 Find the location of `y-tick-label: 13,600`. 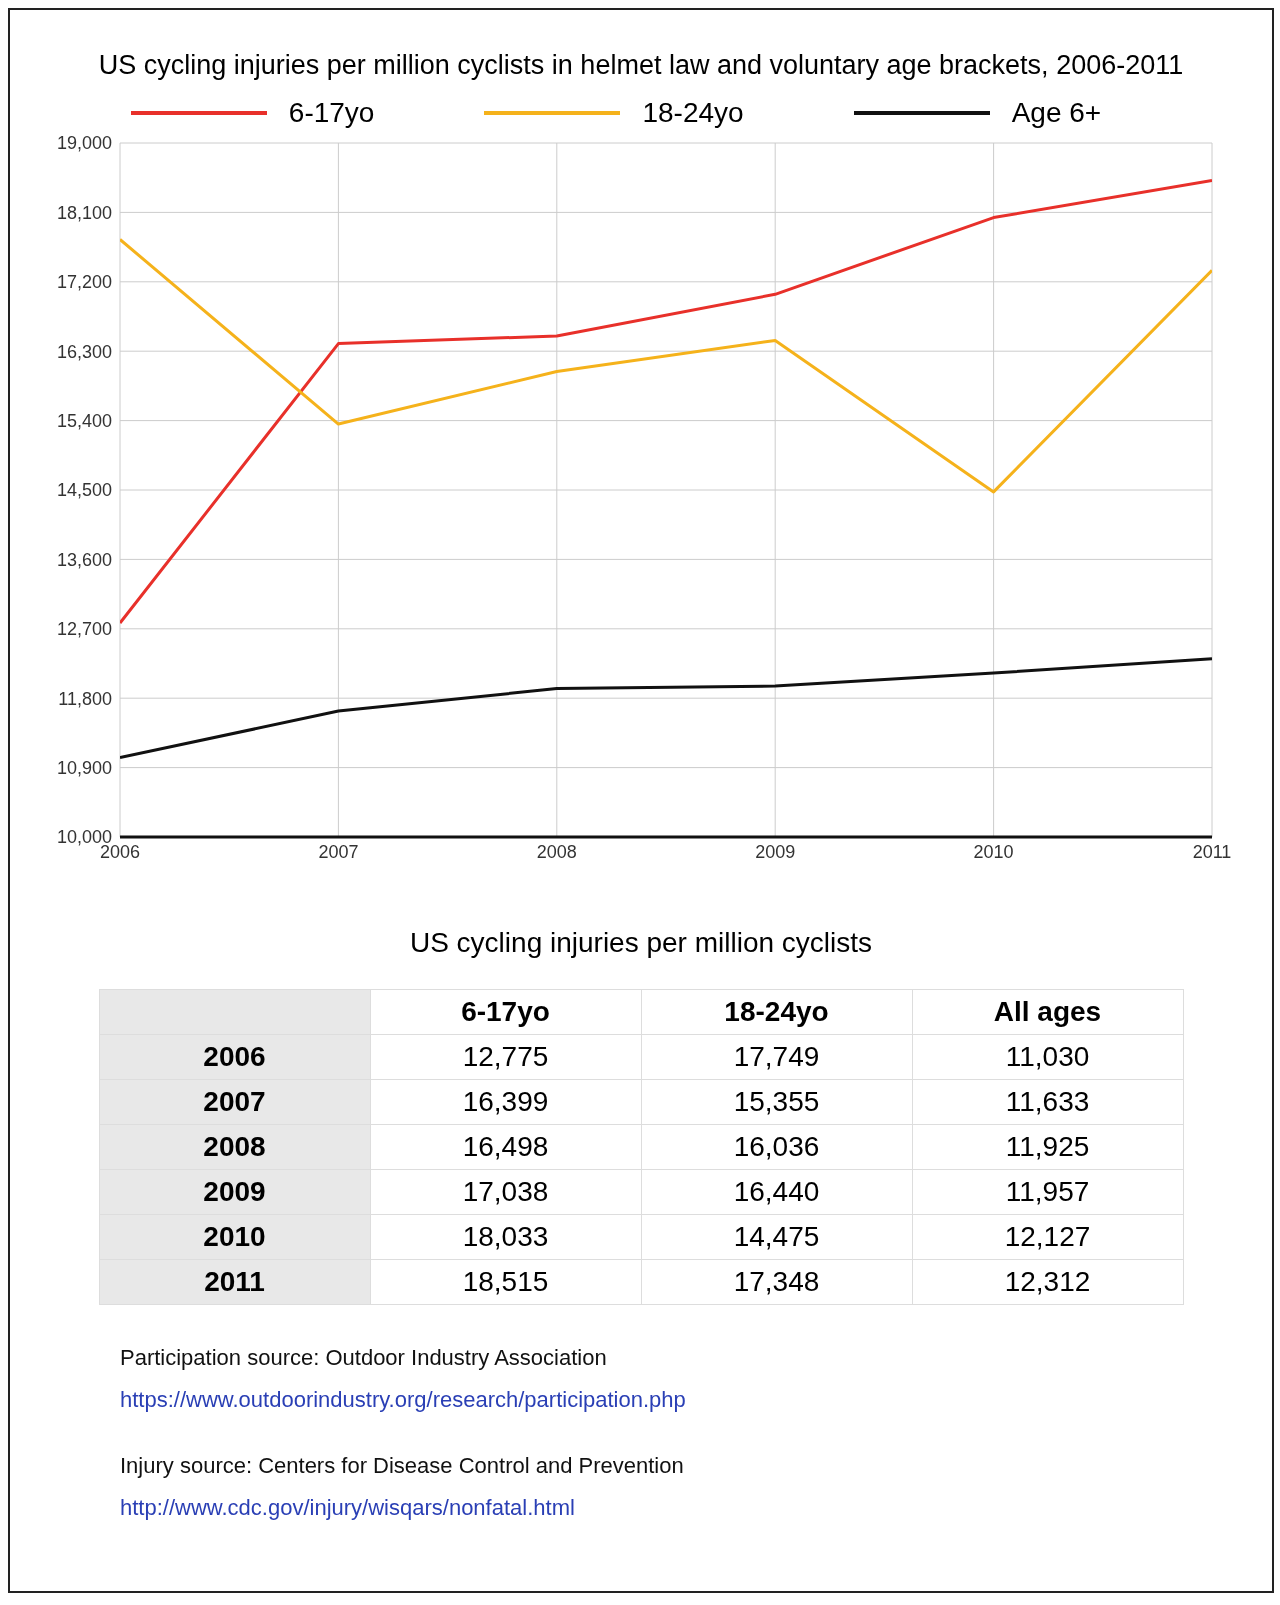

y-tick-label: 13,600 is located at coordinates (84, 559).